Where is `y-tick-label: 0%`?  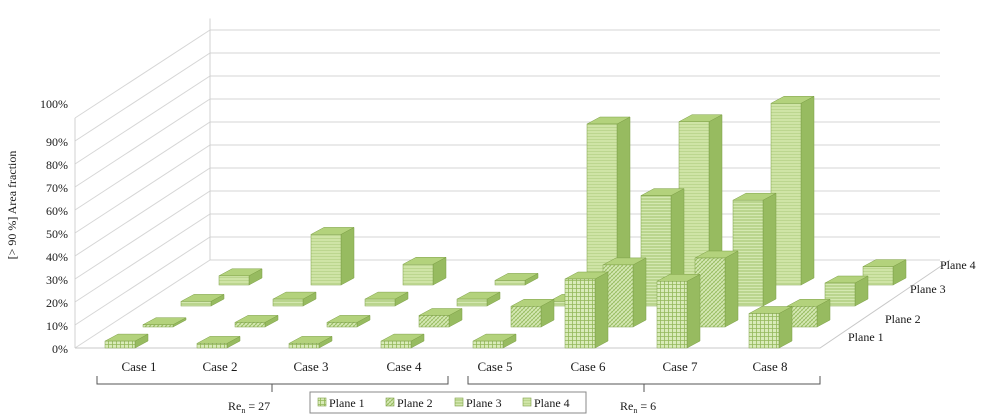 y-tick-label: 0% is located at coordinates (60, 349).